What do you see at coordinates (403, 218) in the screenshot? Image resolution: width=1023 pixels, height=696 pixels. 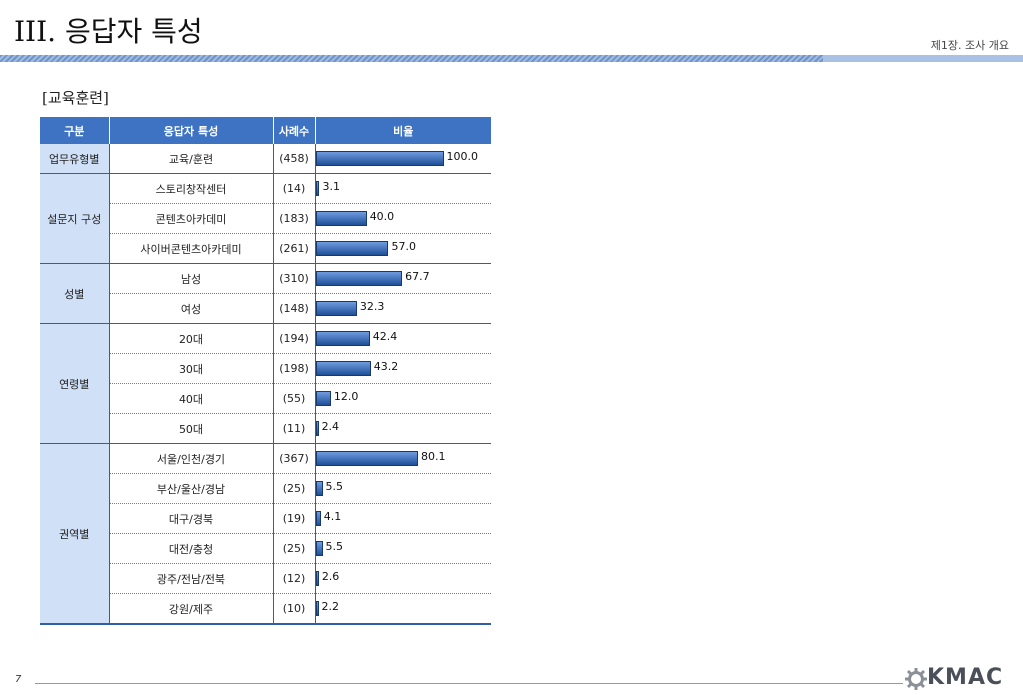 I see `ratio-cell: 40.0` at bounding box center [403, 218].